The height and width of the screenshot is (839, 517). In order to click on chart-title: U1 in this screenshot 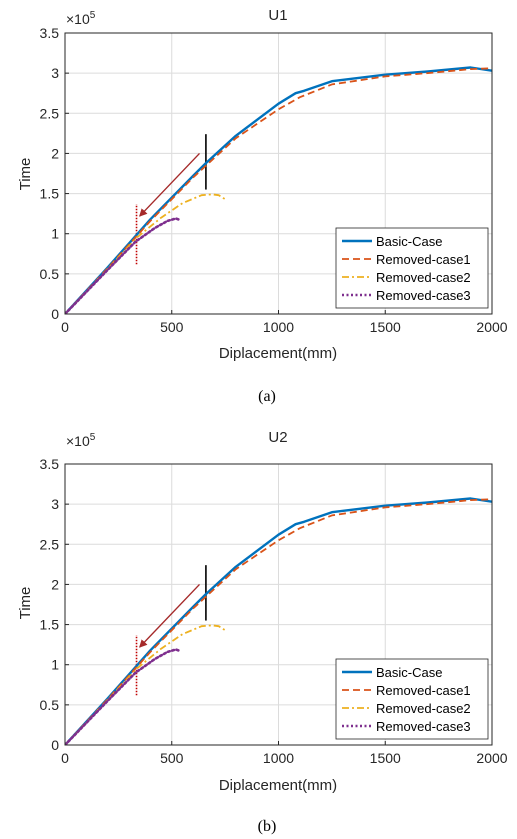, I will do `click(277, 15)`.